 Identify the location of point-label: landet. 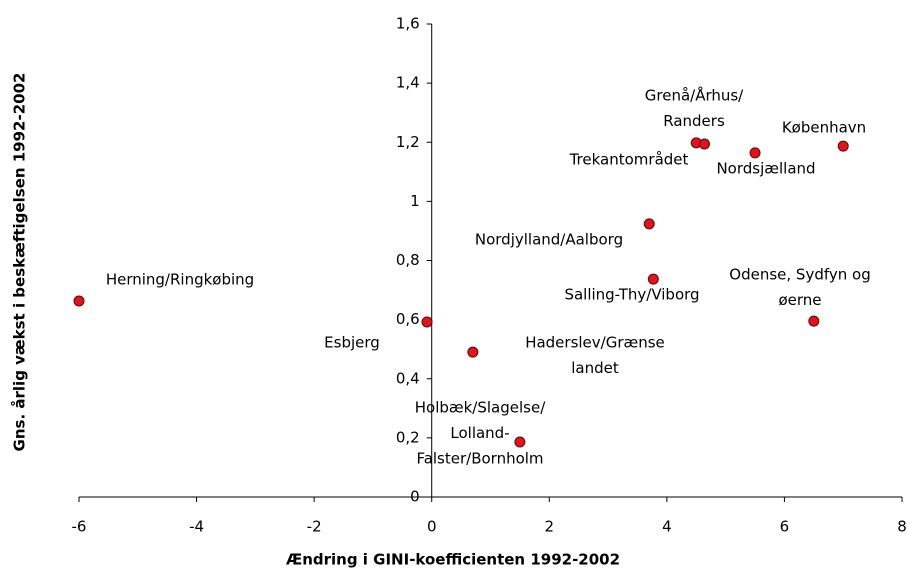
(595, 368).